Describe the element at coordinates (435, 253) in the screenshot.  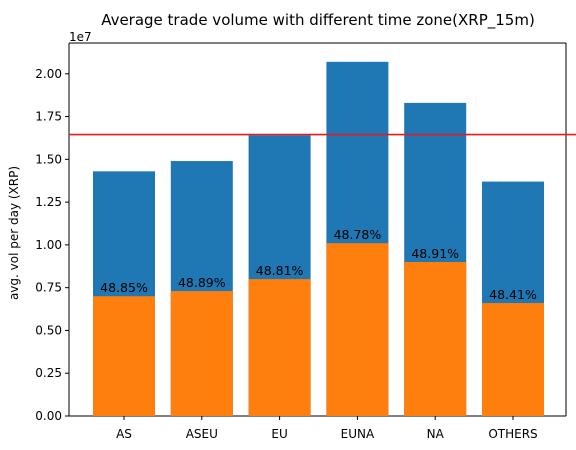
I see `bar-label-na: 48.91%` at that location.